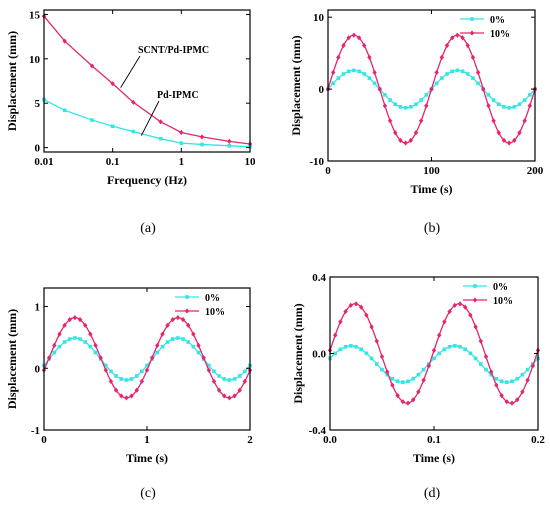 This screenshot has height=517, width=550. Describe the element at coordinates (147, 81) in the screenshot. I see `plot-frame-a` at that location.